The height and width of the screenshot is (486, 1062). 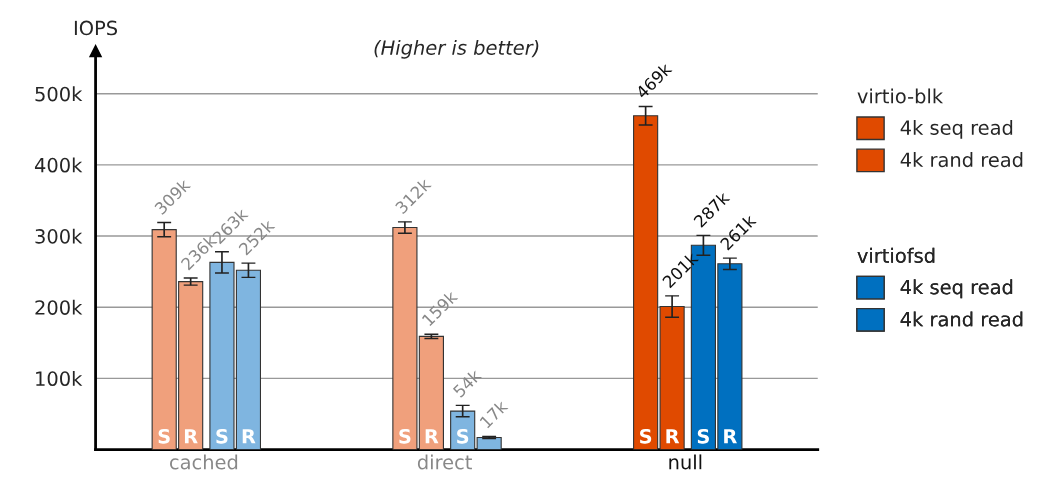 I want to click on chart-title: (Higher is better), so click(x=456, y=49).